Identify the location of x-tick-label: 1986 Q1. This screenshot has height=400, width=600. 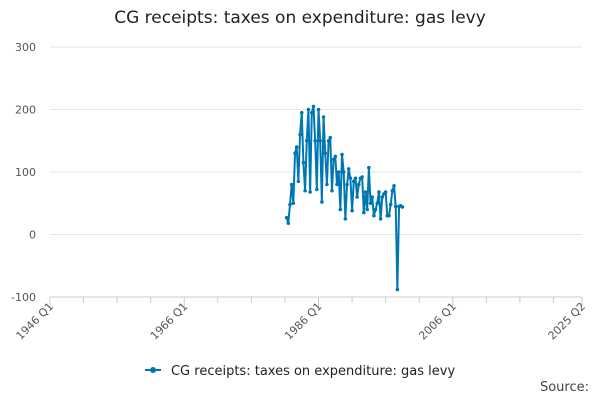
(303, 321).